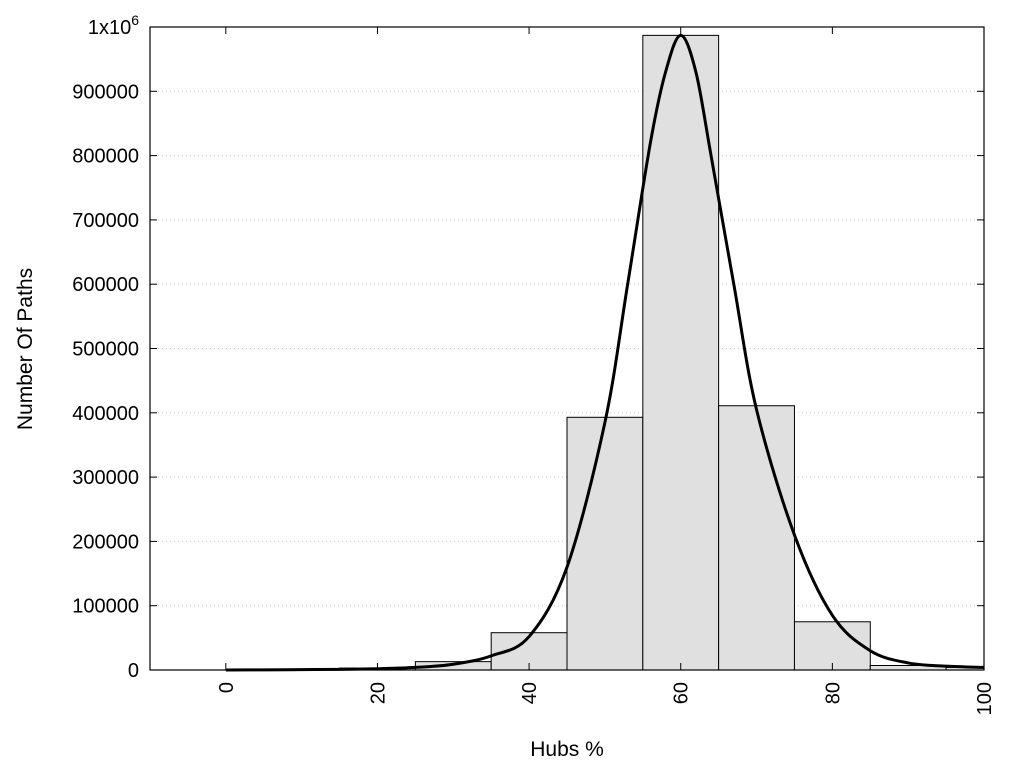  What do you see at coordinates (833, 693) in the screenshot?
I see `x-tick-label: 80` at bounding box center [833, 693].